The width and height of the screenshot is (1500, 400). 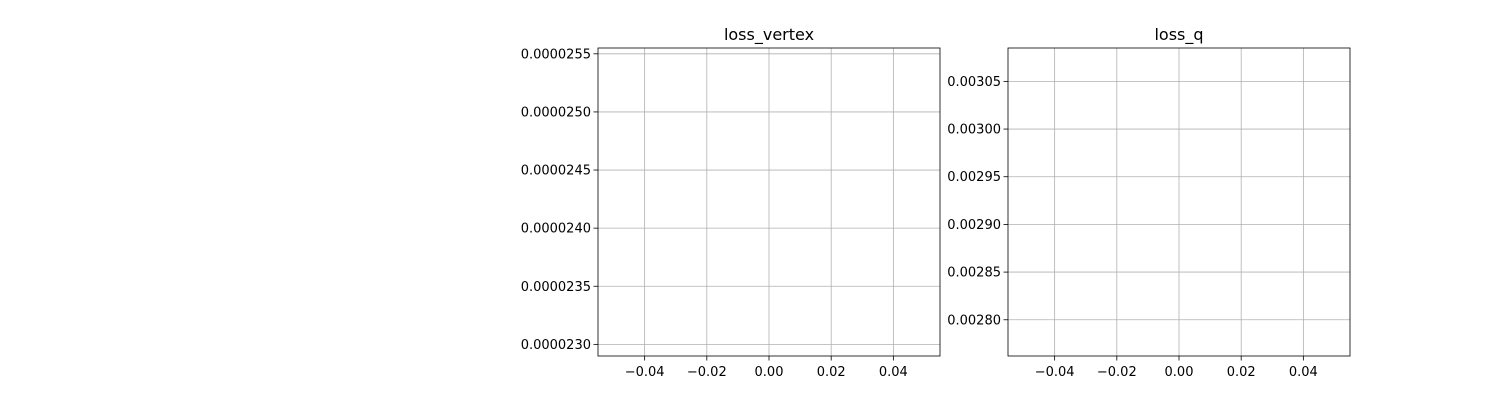 What do you see at coordinates (556, 54) in the screenshot?
I see `y-tick-label: 0.0000255` at bounding box center [556, 54].